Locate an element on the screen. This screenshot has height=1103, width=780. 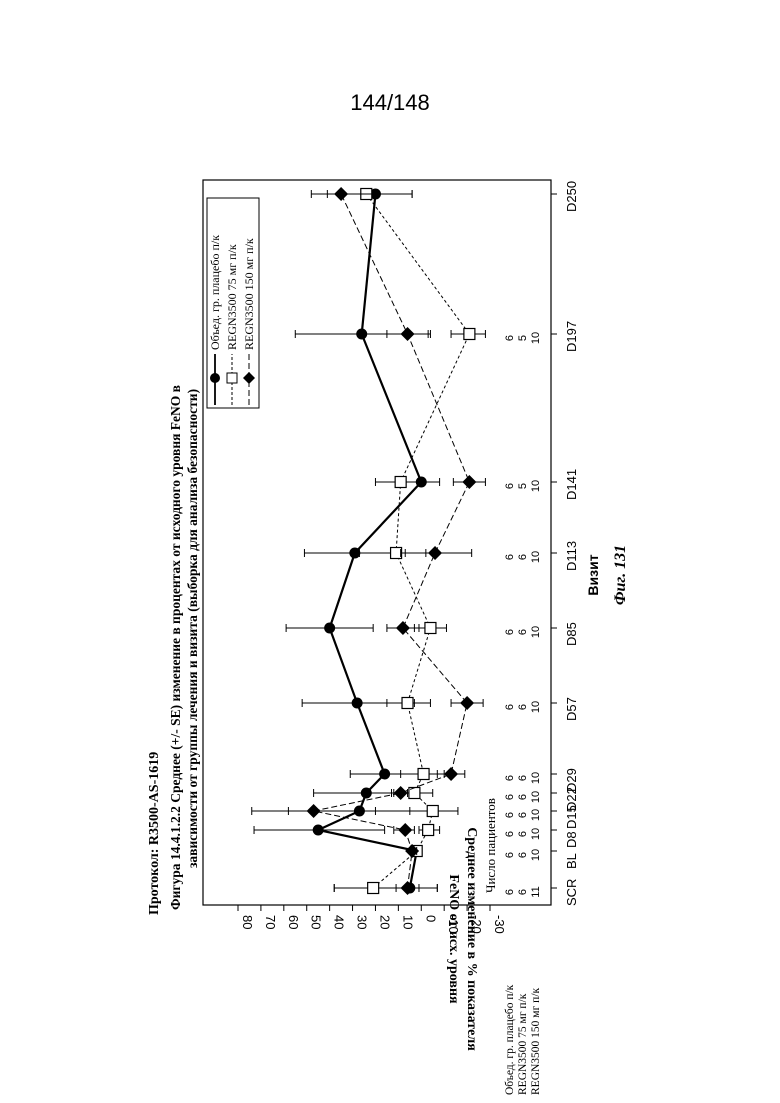
figure-caption: Фиг. 131 is located at coordinates (620, 575).